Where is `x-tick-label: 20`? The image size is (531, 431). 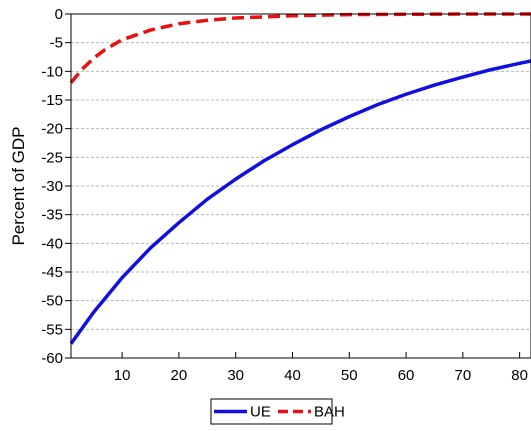 x-tick-label: 20 is located at coordinates (179, 375).